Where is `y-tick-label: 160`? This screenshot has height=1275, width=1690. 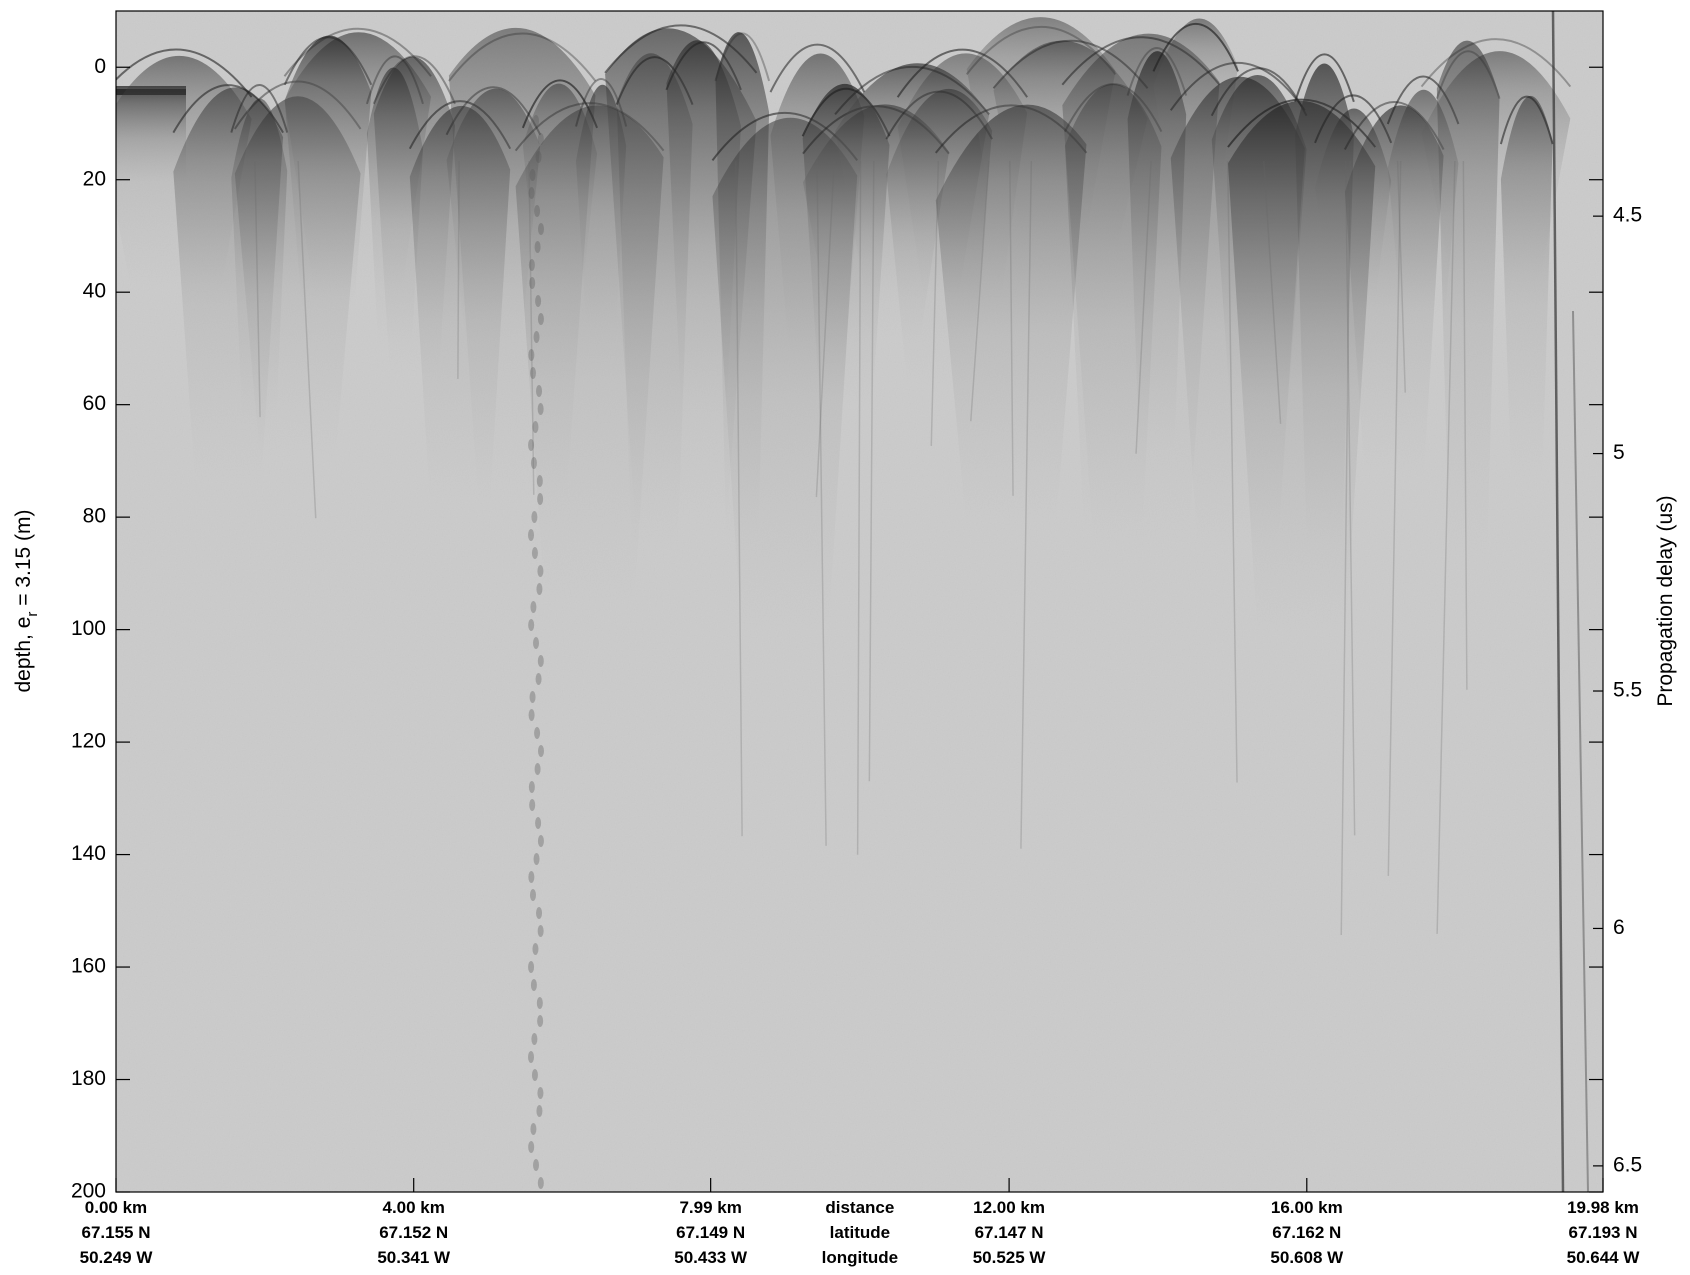 y-tick-label: 160 is located at coordinates (88, 966).